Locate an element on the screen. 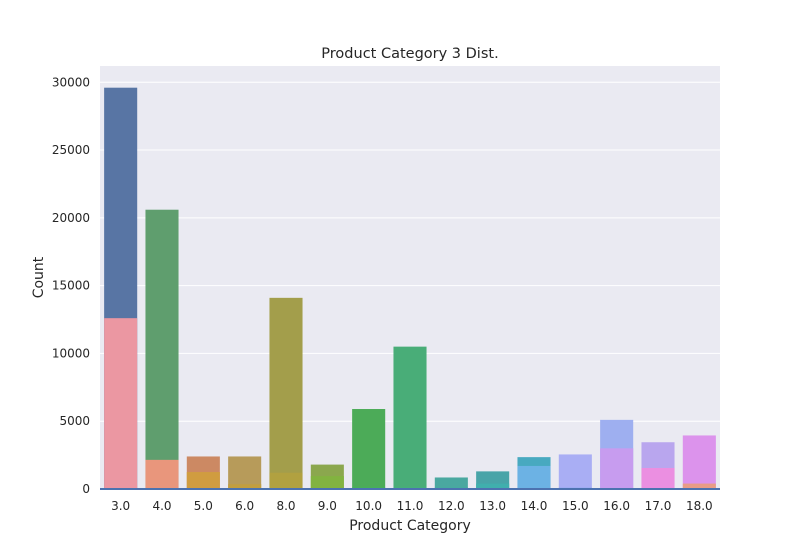 The width and height of the screenshot is (800, 554). bar-series-2-13.0 is located at coordinates (493, 486).